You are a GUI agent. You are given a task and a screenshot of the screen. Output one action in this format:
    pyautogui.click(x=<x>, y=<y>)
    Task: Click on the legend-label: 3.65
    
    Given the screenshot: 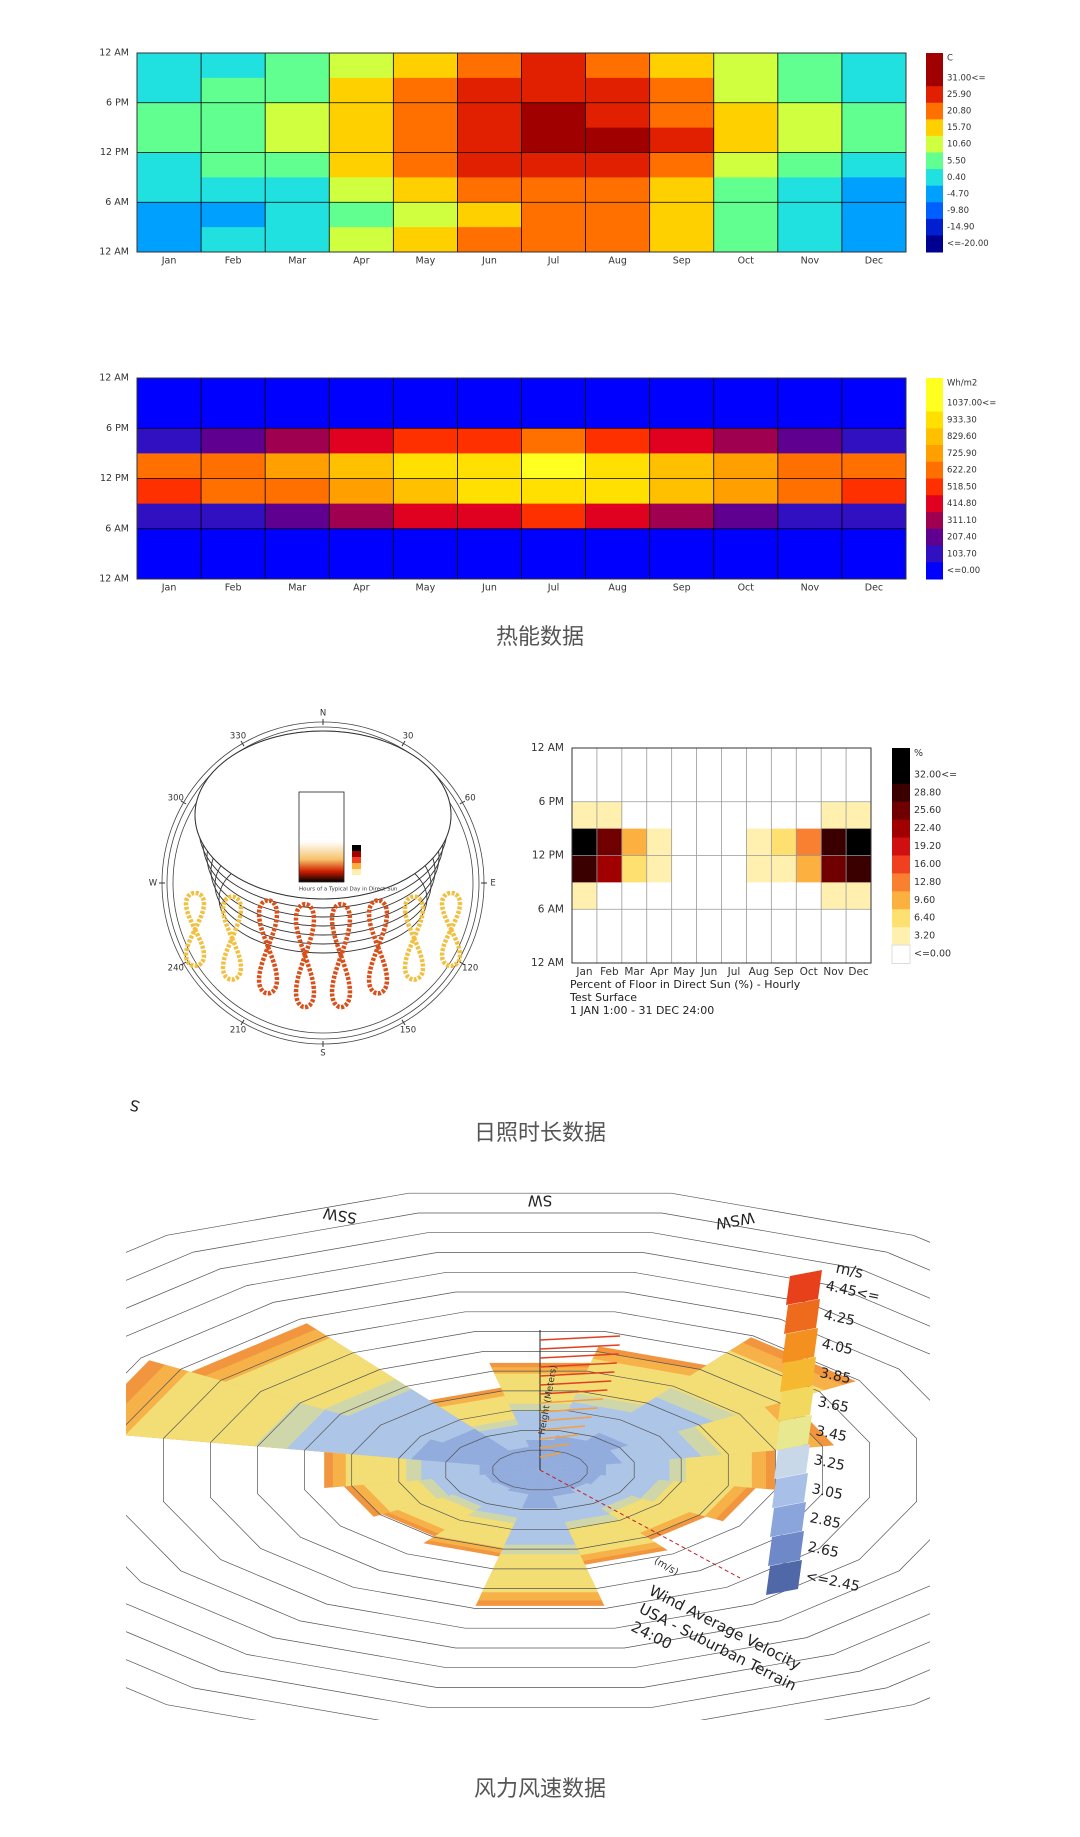 What is the action you would take?
    pyautogui.click(x=833, y=1405)
    